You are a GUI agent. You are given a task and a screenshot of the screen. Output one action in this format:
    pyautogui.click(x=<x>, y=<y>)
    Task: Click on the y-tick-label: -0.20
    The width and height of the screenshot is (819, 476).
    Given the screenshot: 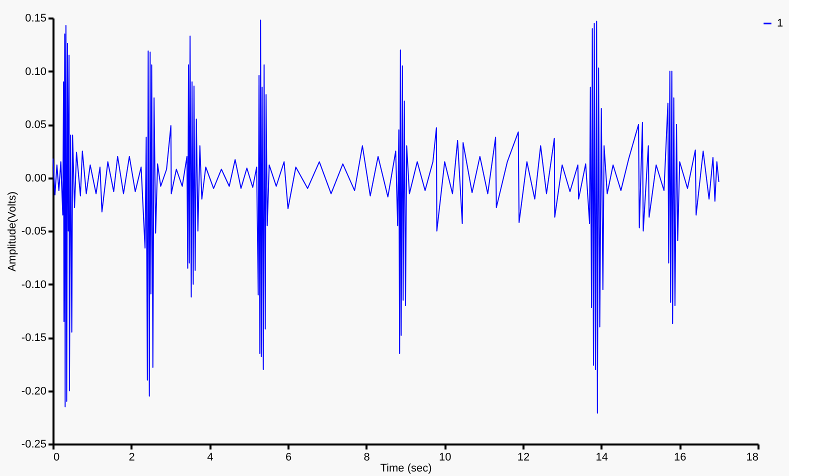 What is the action you would take?
    pyautogui.click(x=33, y=391)
    